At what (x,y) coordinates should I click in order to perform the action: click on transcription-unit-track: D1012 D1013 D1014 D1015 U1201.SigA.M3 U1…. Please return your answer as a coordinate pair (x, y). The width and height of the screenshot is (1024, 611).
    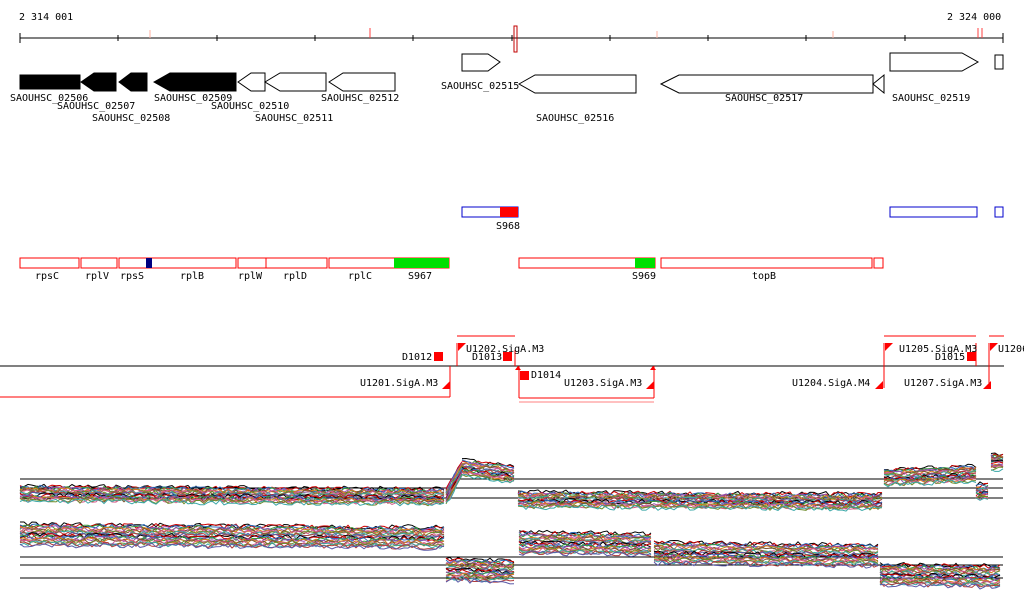
    Looking at the image, I should click on (512, 369).